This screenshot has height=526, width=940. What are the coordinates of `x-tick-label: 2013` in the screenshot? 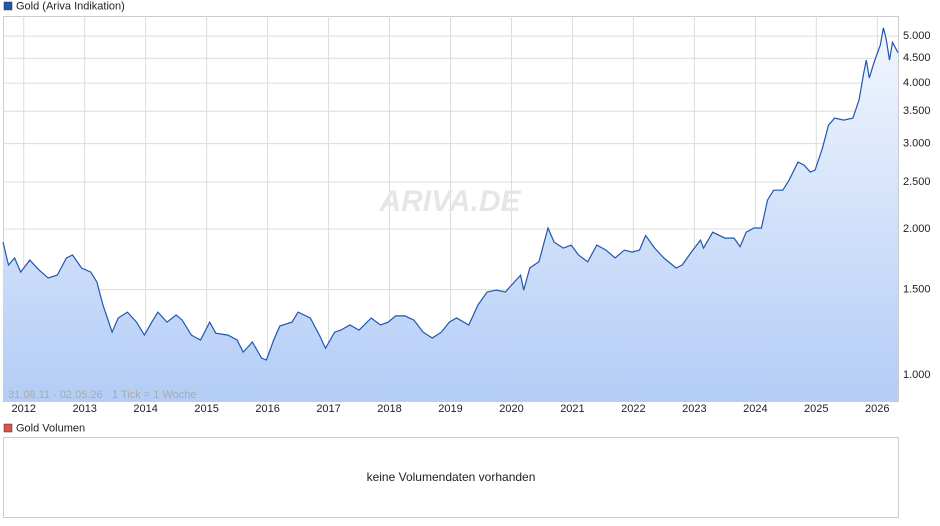 It's located at (84, 409).